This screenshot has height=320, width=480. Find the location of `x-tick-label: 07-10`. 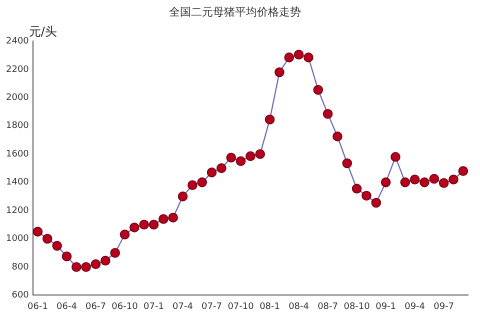

x-tick-label: 07-10 is located at coordinates (241, 307).